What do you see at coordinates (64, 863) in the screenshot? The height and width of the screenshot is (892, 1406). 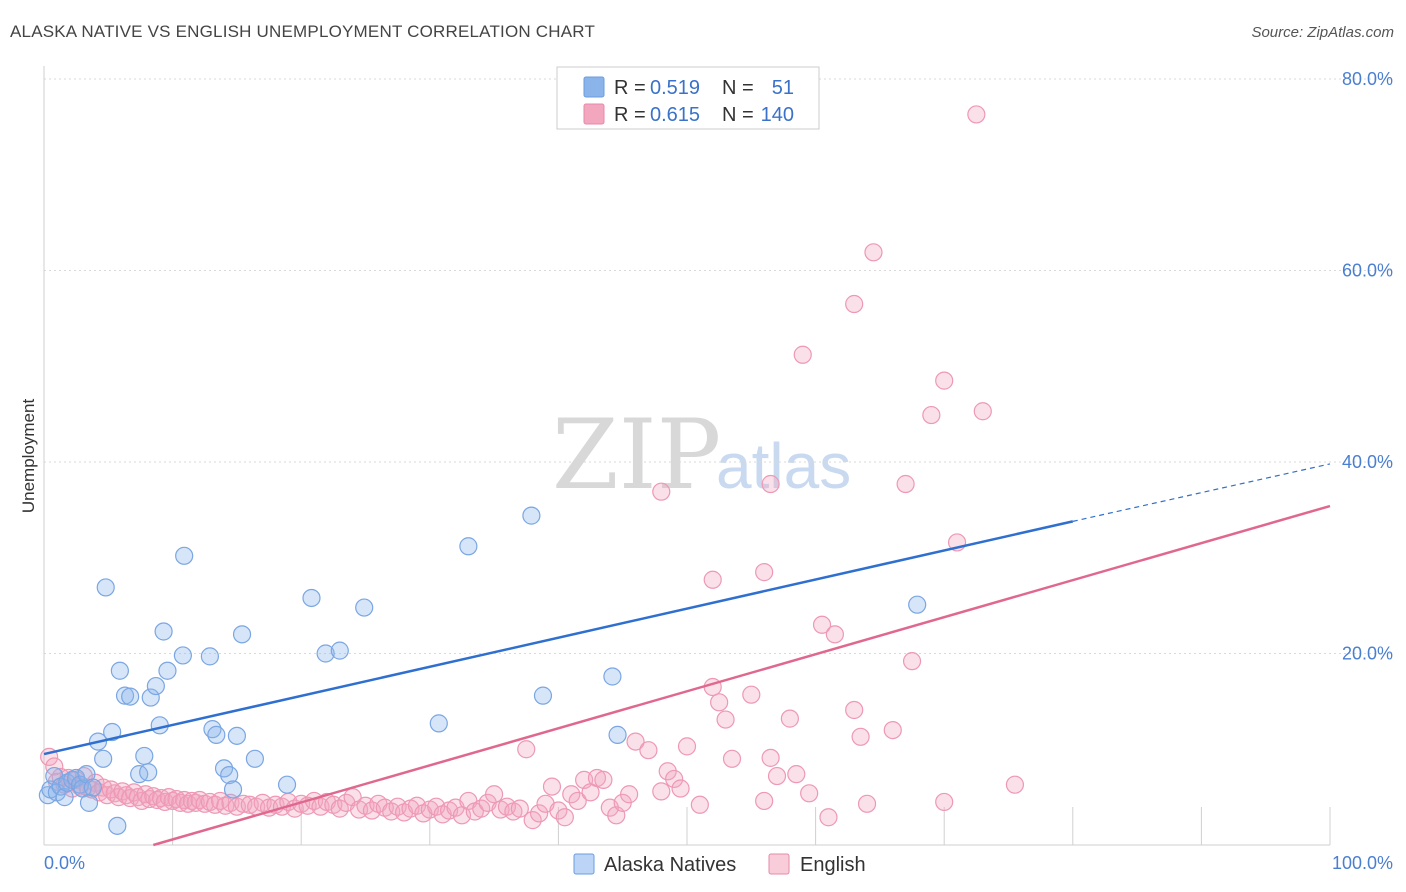 I see `x-tick-label-0: 0.0%` at bounding box center [64, 863].